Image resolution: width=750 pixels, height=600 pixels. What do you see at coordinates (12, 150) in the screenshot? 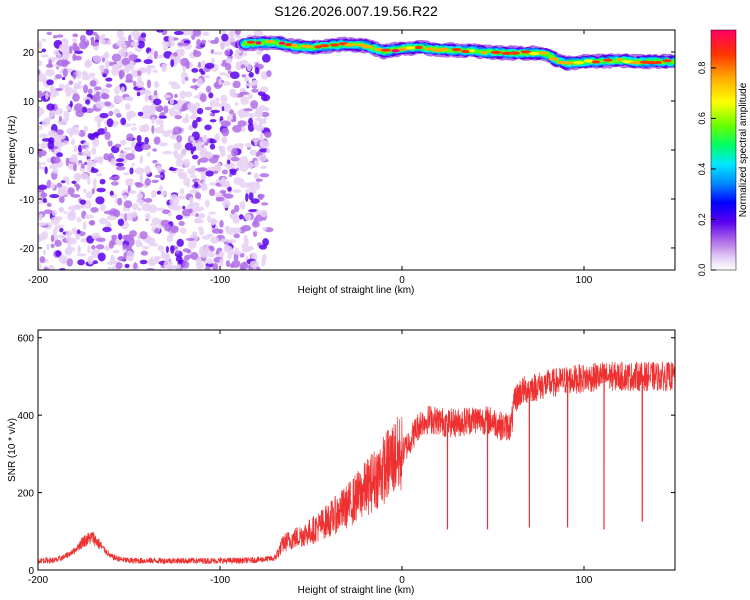
I see `spectrogram-y-axis-label: Frequency (Hz)` at bounding box center [12, 150].